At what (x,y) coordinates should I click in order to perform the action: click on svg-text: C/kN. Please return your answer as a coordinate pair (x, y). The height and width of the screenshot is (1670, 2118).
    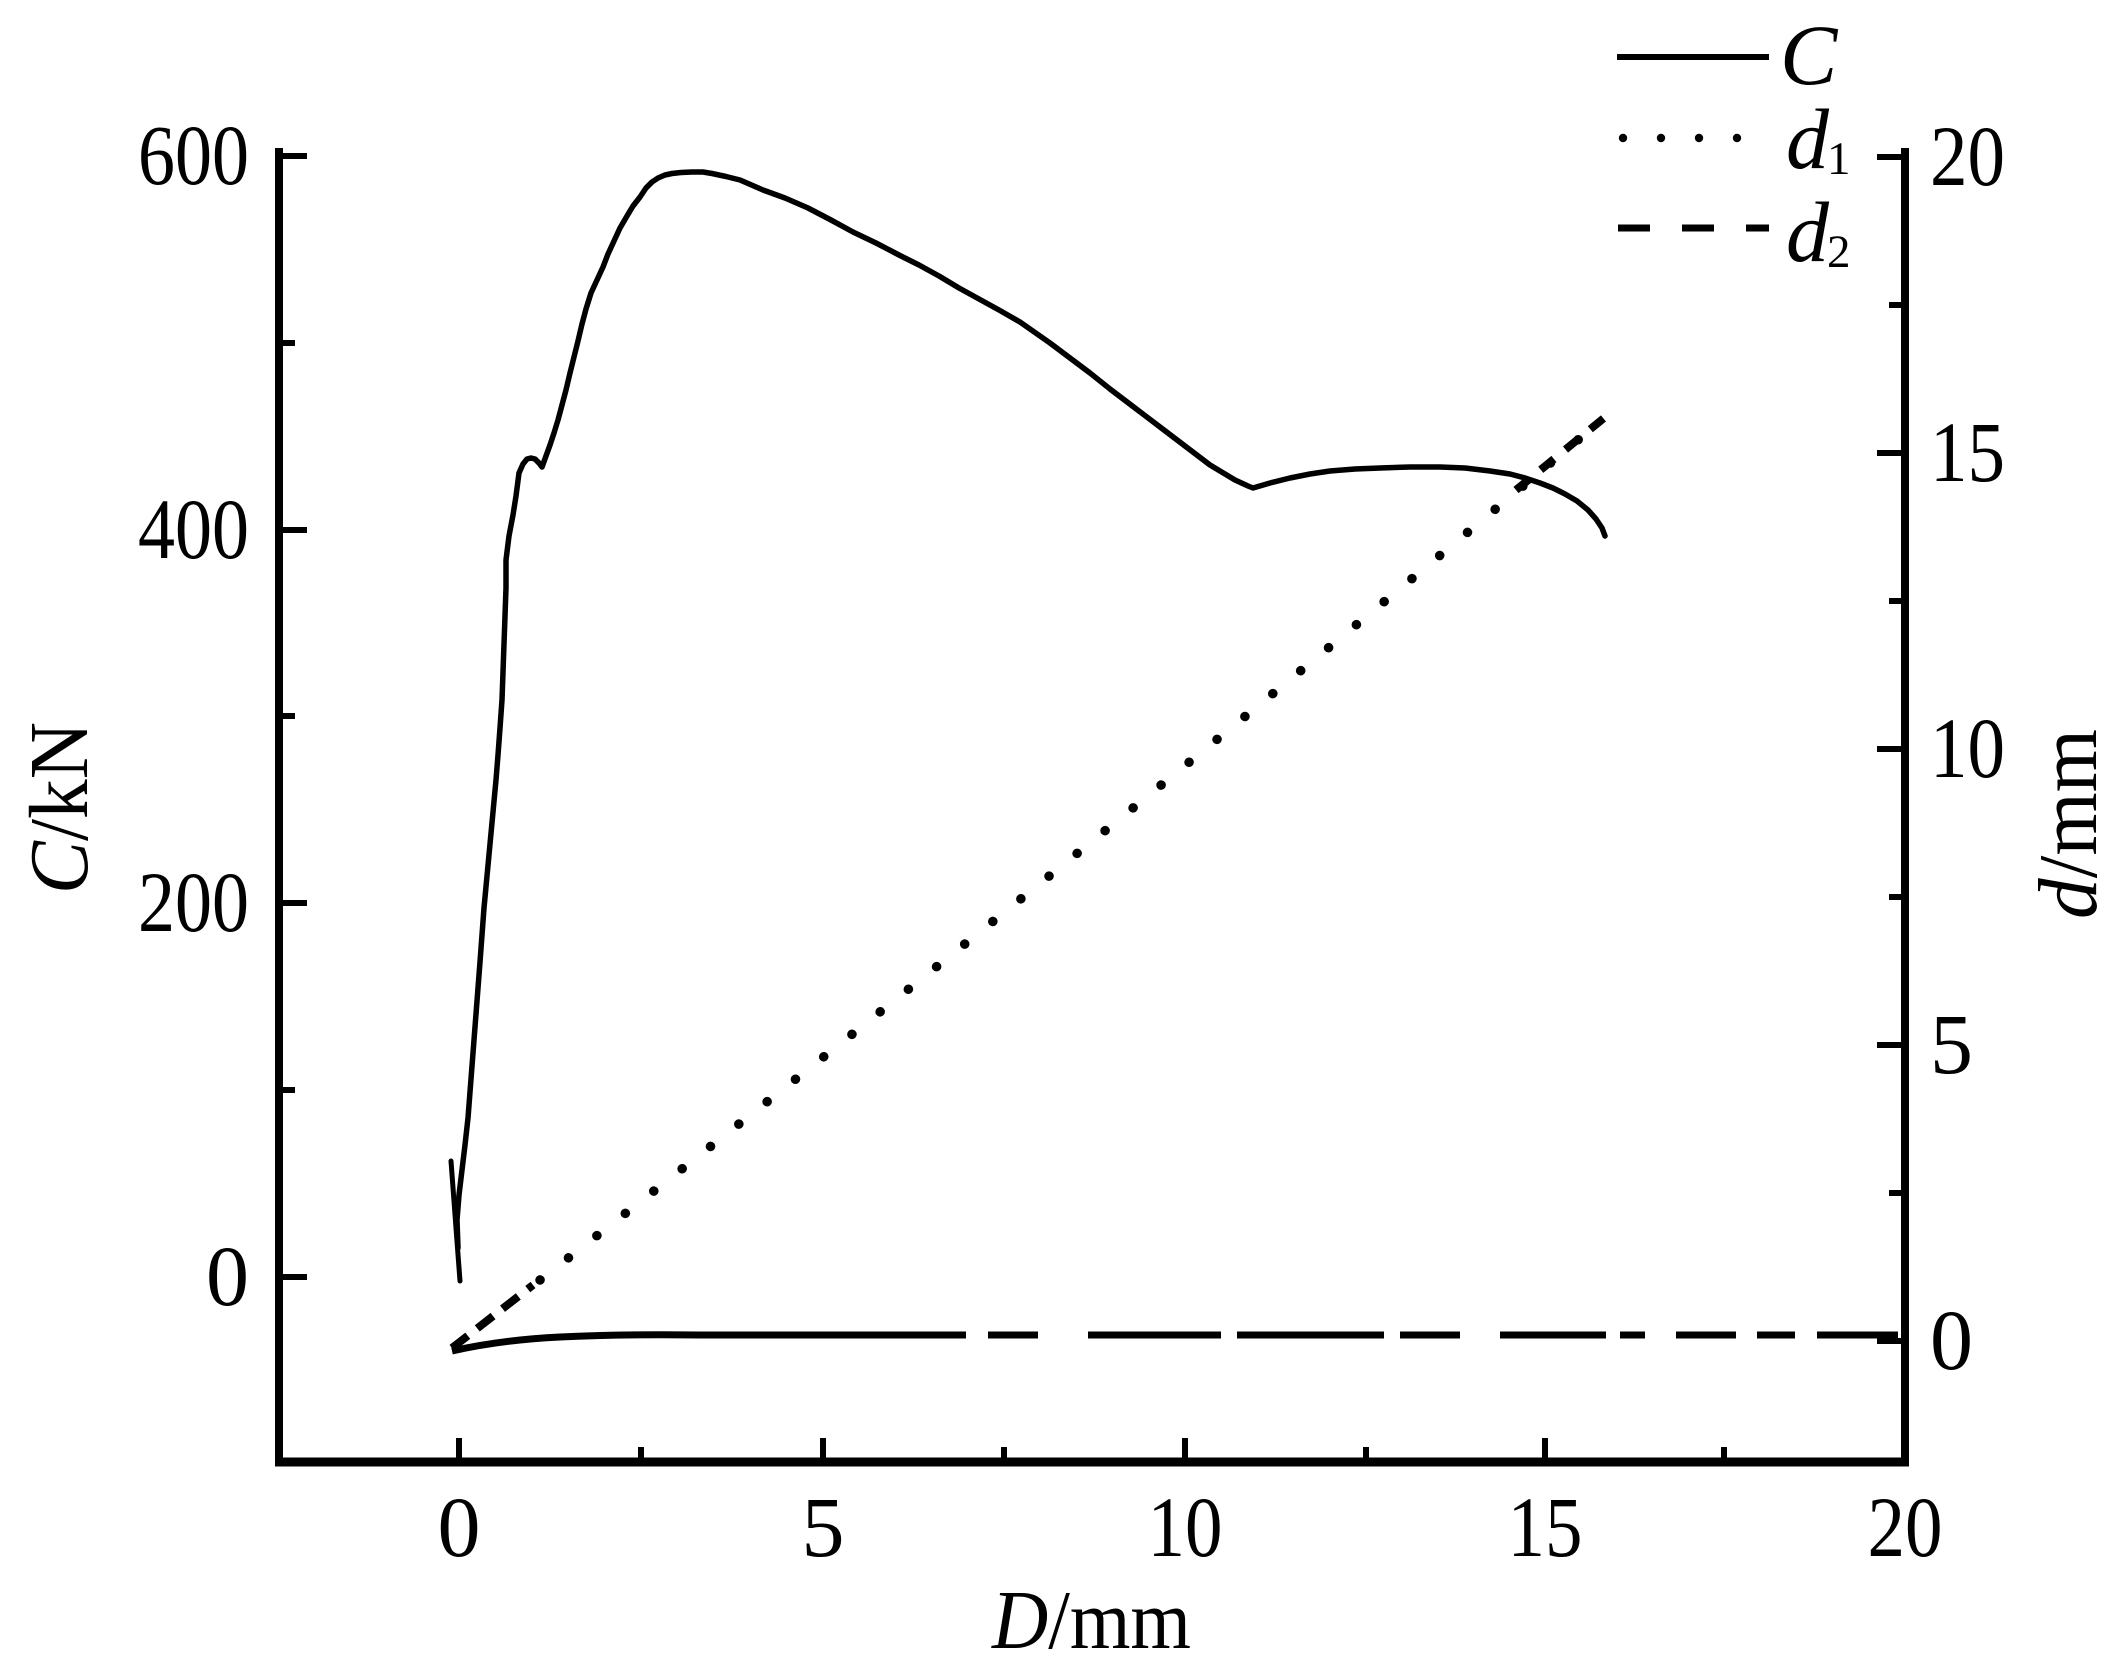
    Looking at the image, I should click on (59, 808).